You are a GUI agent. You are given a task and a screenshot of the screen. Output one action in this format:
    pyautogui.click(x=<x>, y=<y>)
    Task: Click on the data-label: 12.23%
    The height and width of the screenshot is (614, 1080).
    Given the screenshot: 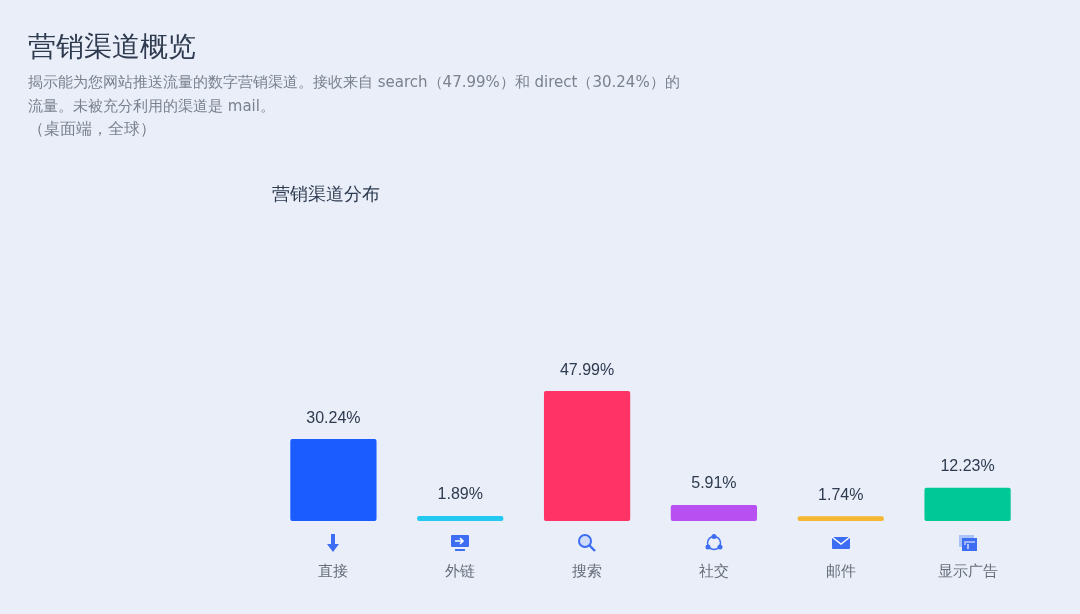 What is the action you would take?
    pyautogui.click(x=967, y=466)
    